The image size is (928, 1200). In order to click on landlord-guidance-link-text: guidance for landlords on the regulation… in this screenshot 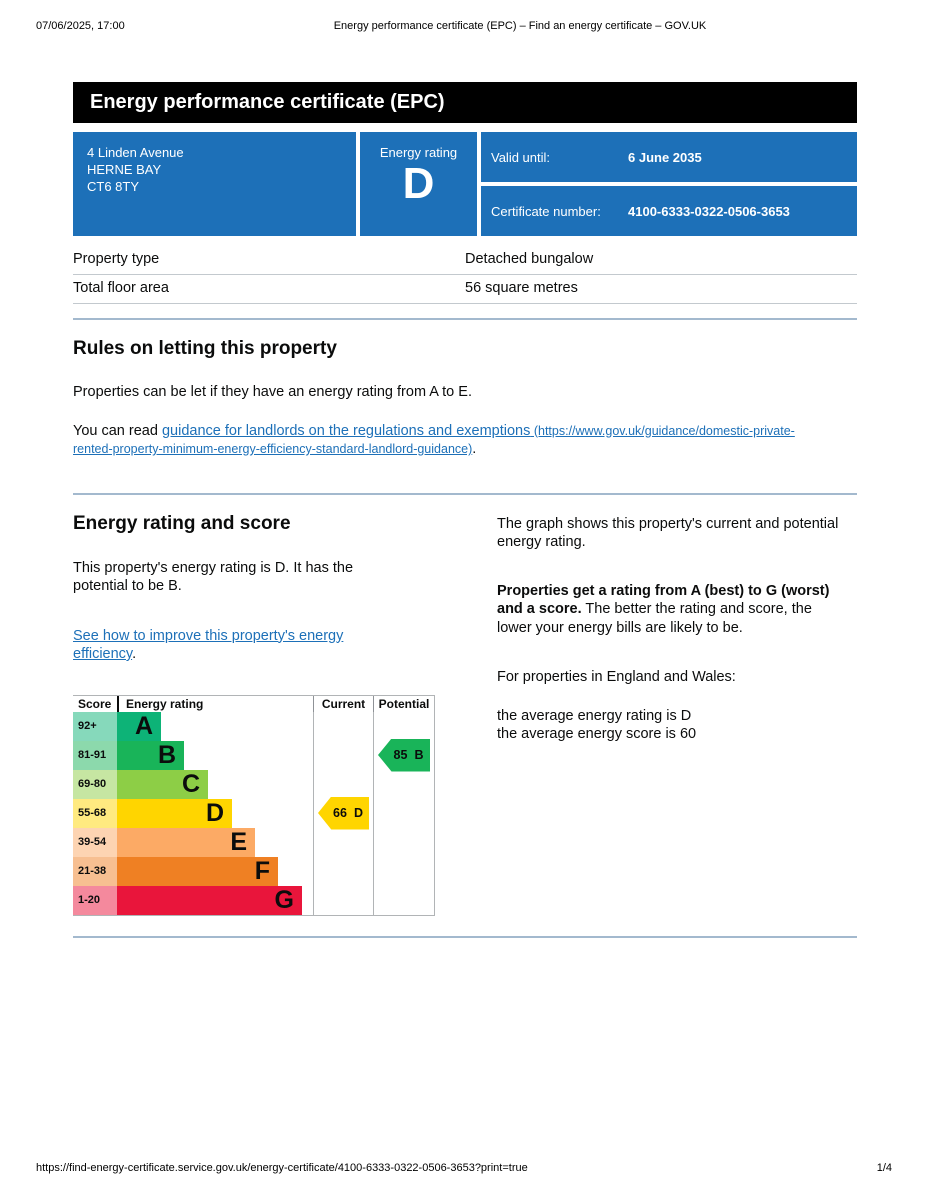, I will do `click(346, 430)`.